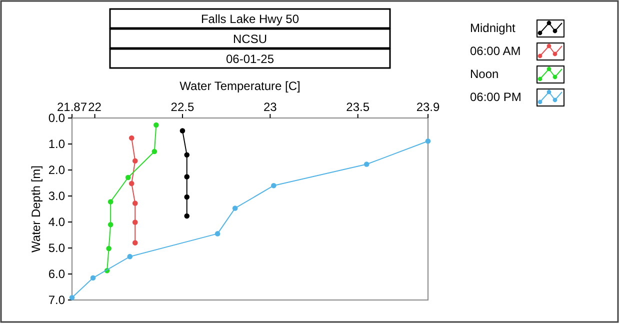 Image resolution: width=620 pixels, height=324 pixels. Describe the element at coordinates (57, 247) in the screenshot. I see `y-tick-label: 5.0` at that location.